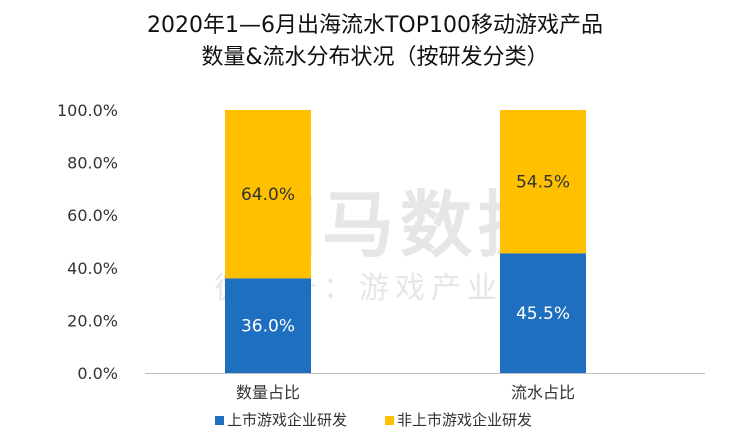  What do you see at coordinates (87, 110) in the screenshot?
I see `y-tick-label: 100.0%` at bounding box center [87, 110].